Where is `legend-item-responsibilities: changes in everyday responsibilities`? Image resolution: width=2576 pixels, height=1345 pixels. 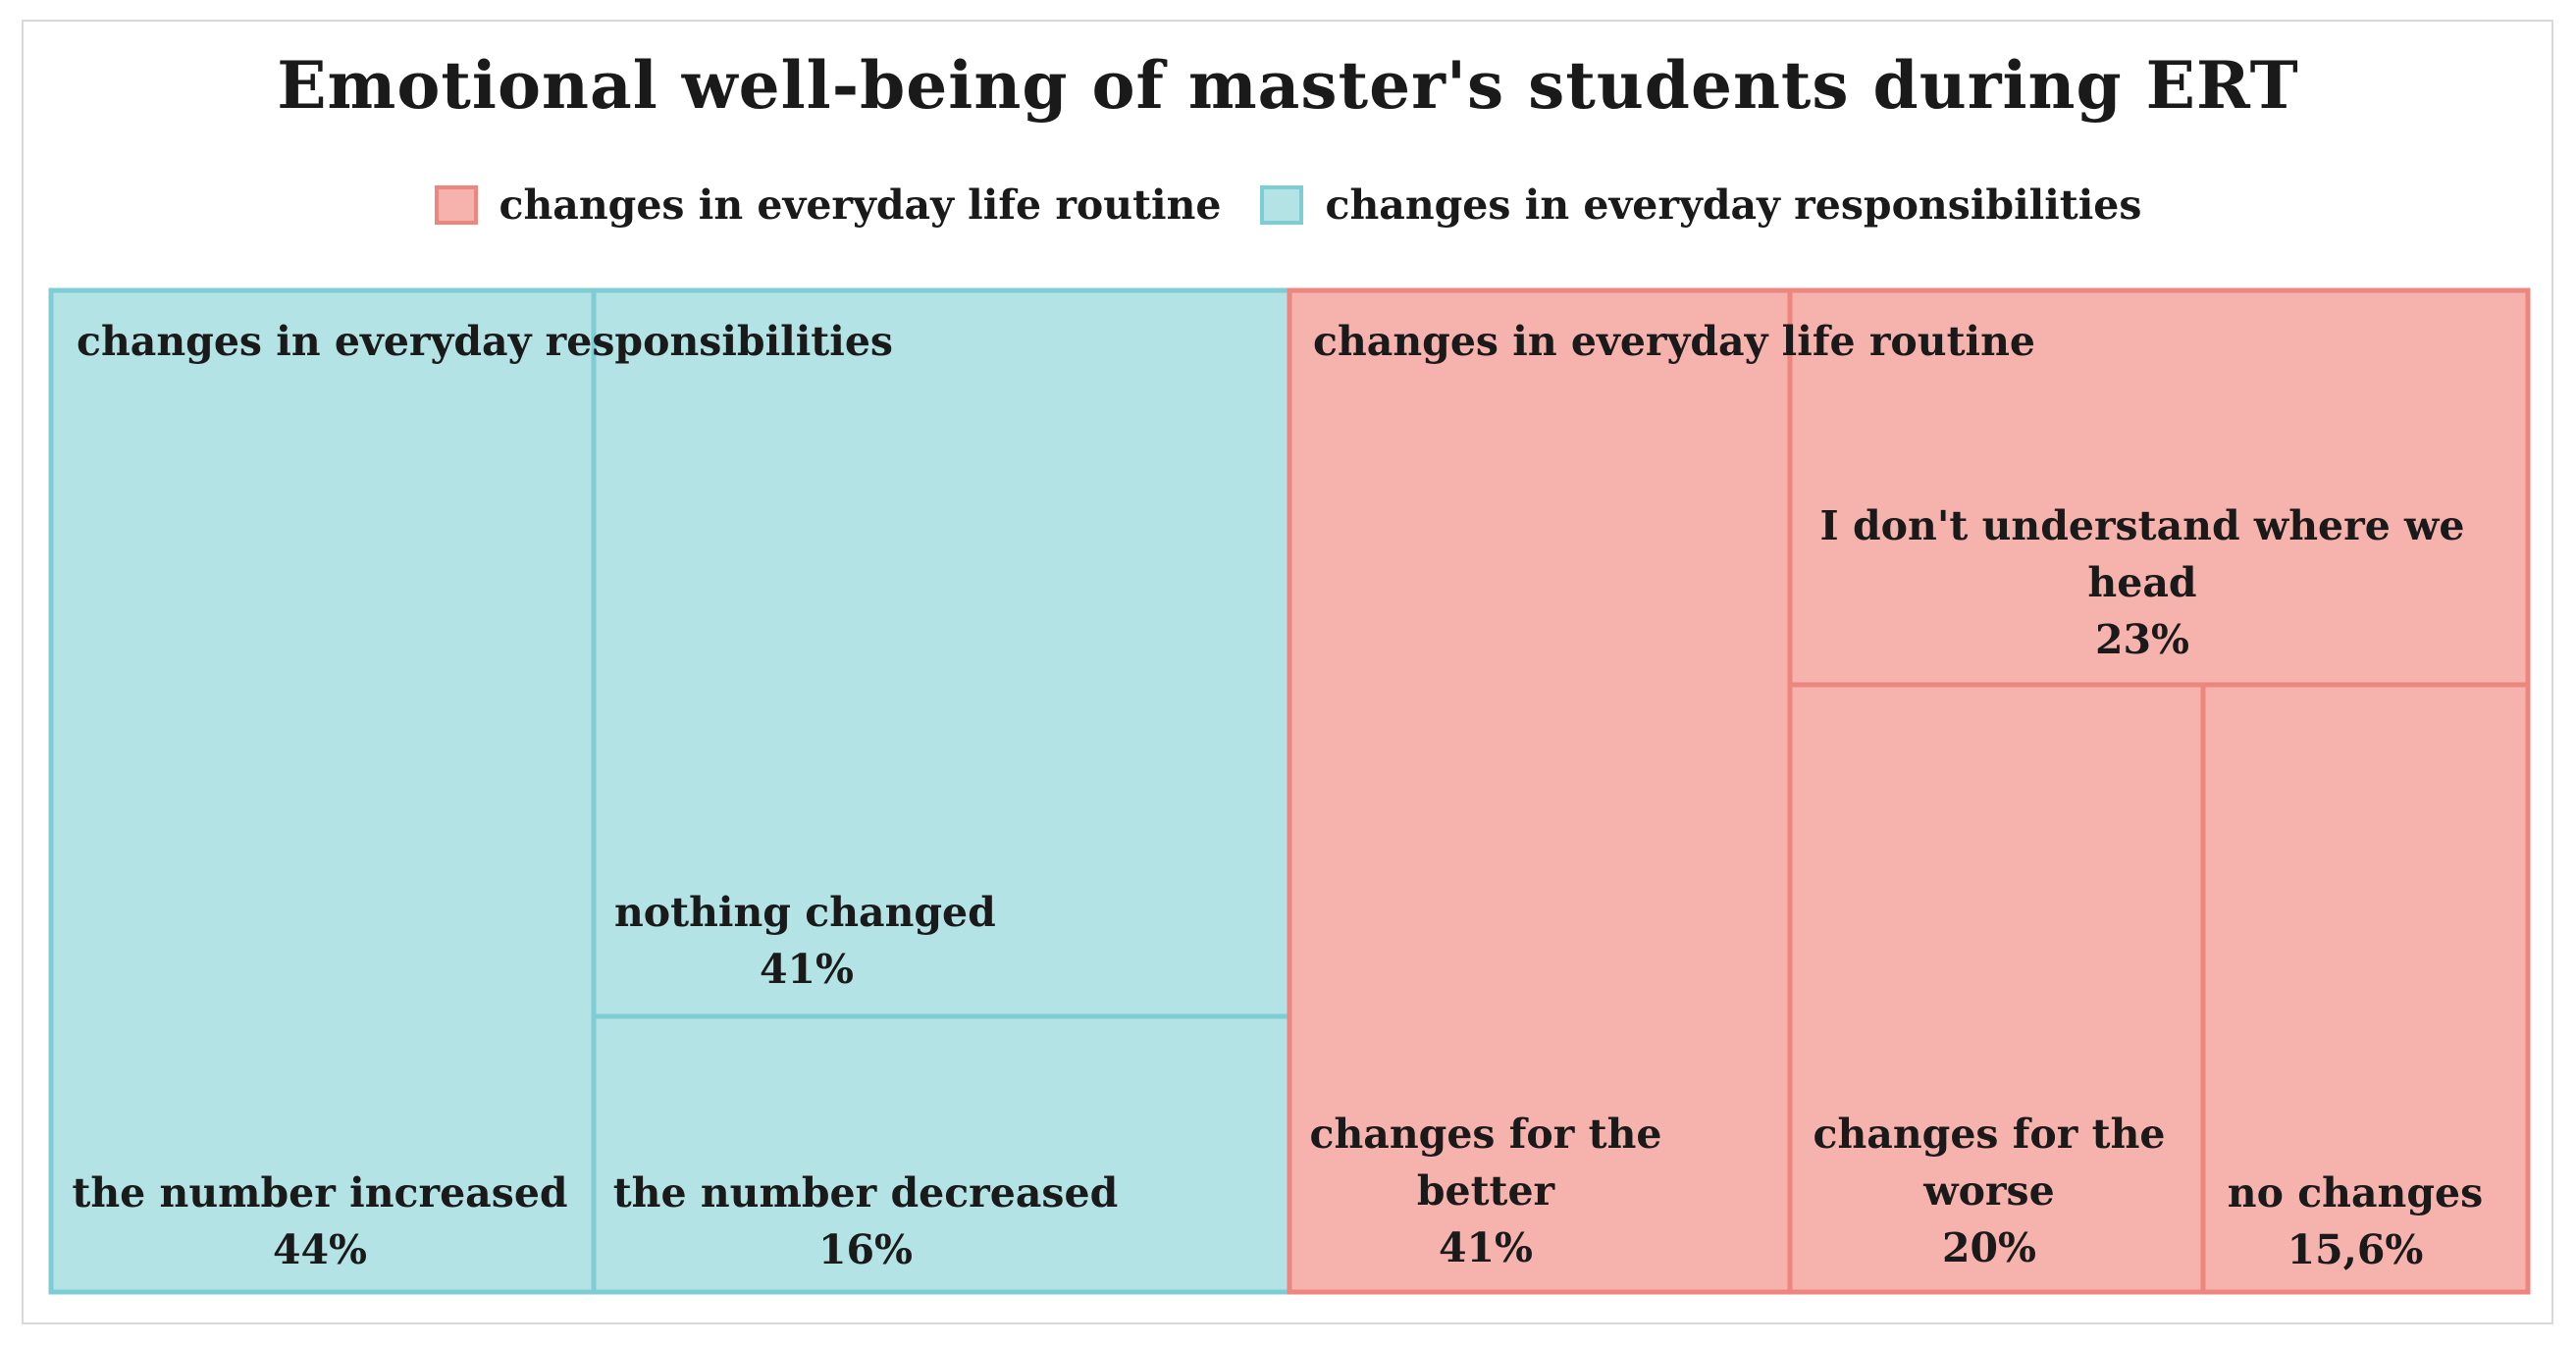 legend-item-responsibilities: changes in everyday responsibilities is located at coordinates (1700, 205).